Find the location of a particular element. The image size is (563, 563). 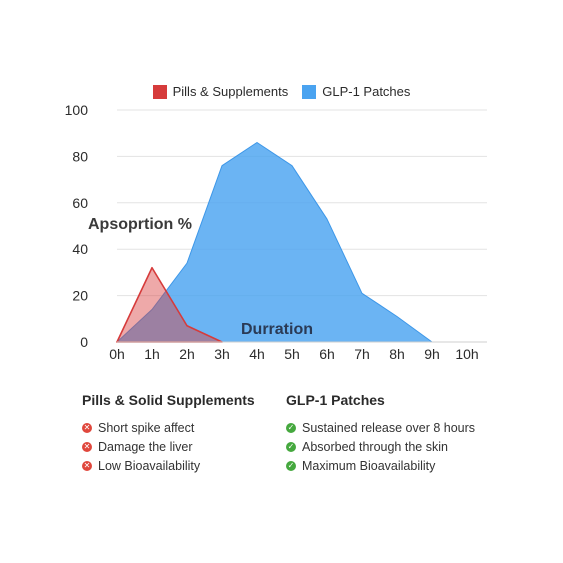

patches-bullet: ✓ Absorbed through the skin is located at coordinates (380, 446).